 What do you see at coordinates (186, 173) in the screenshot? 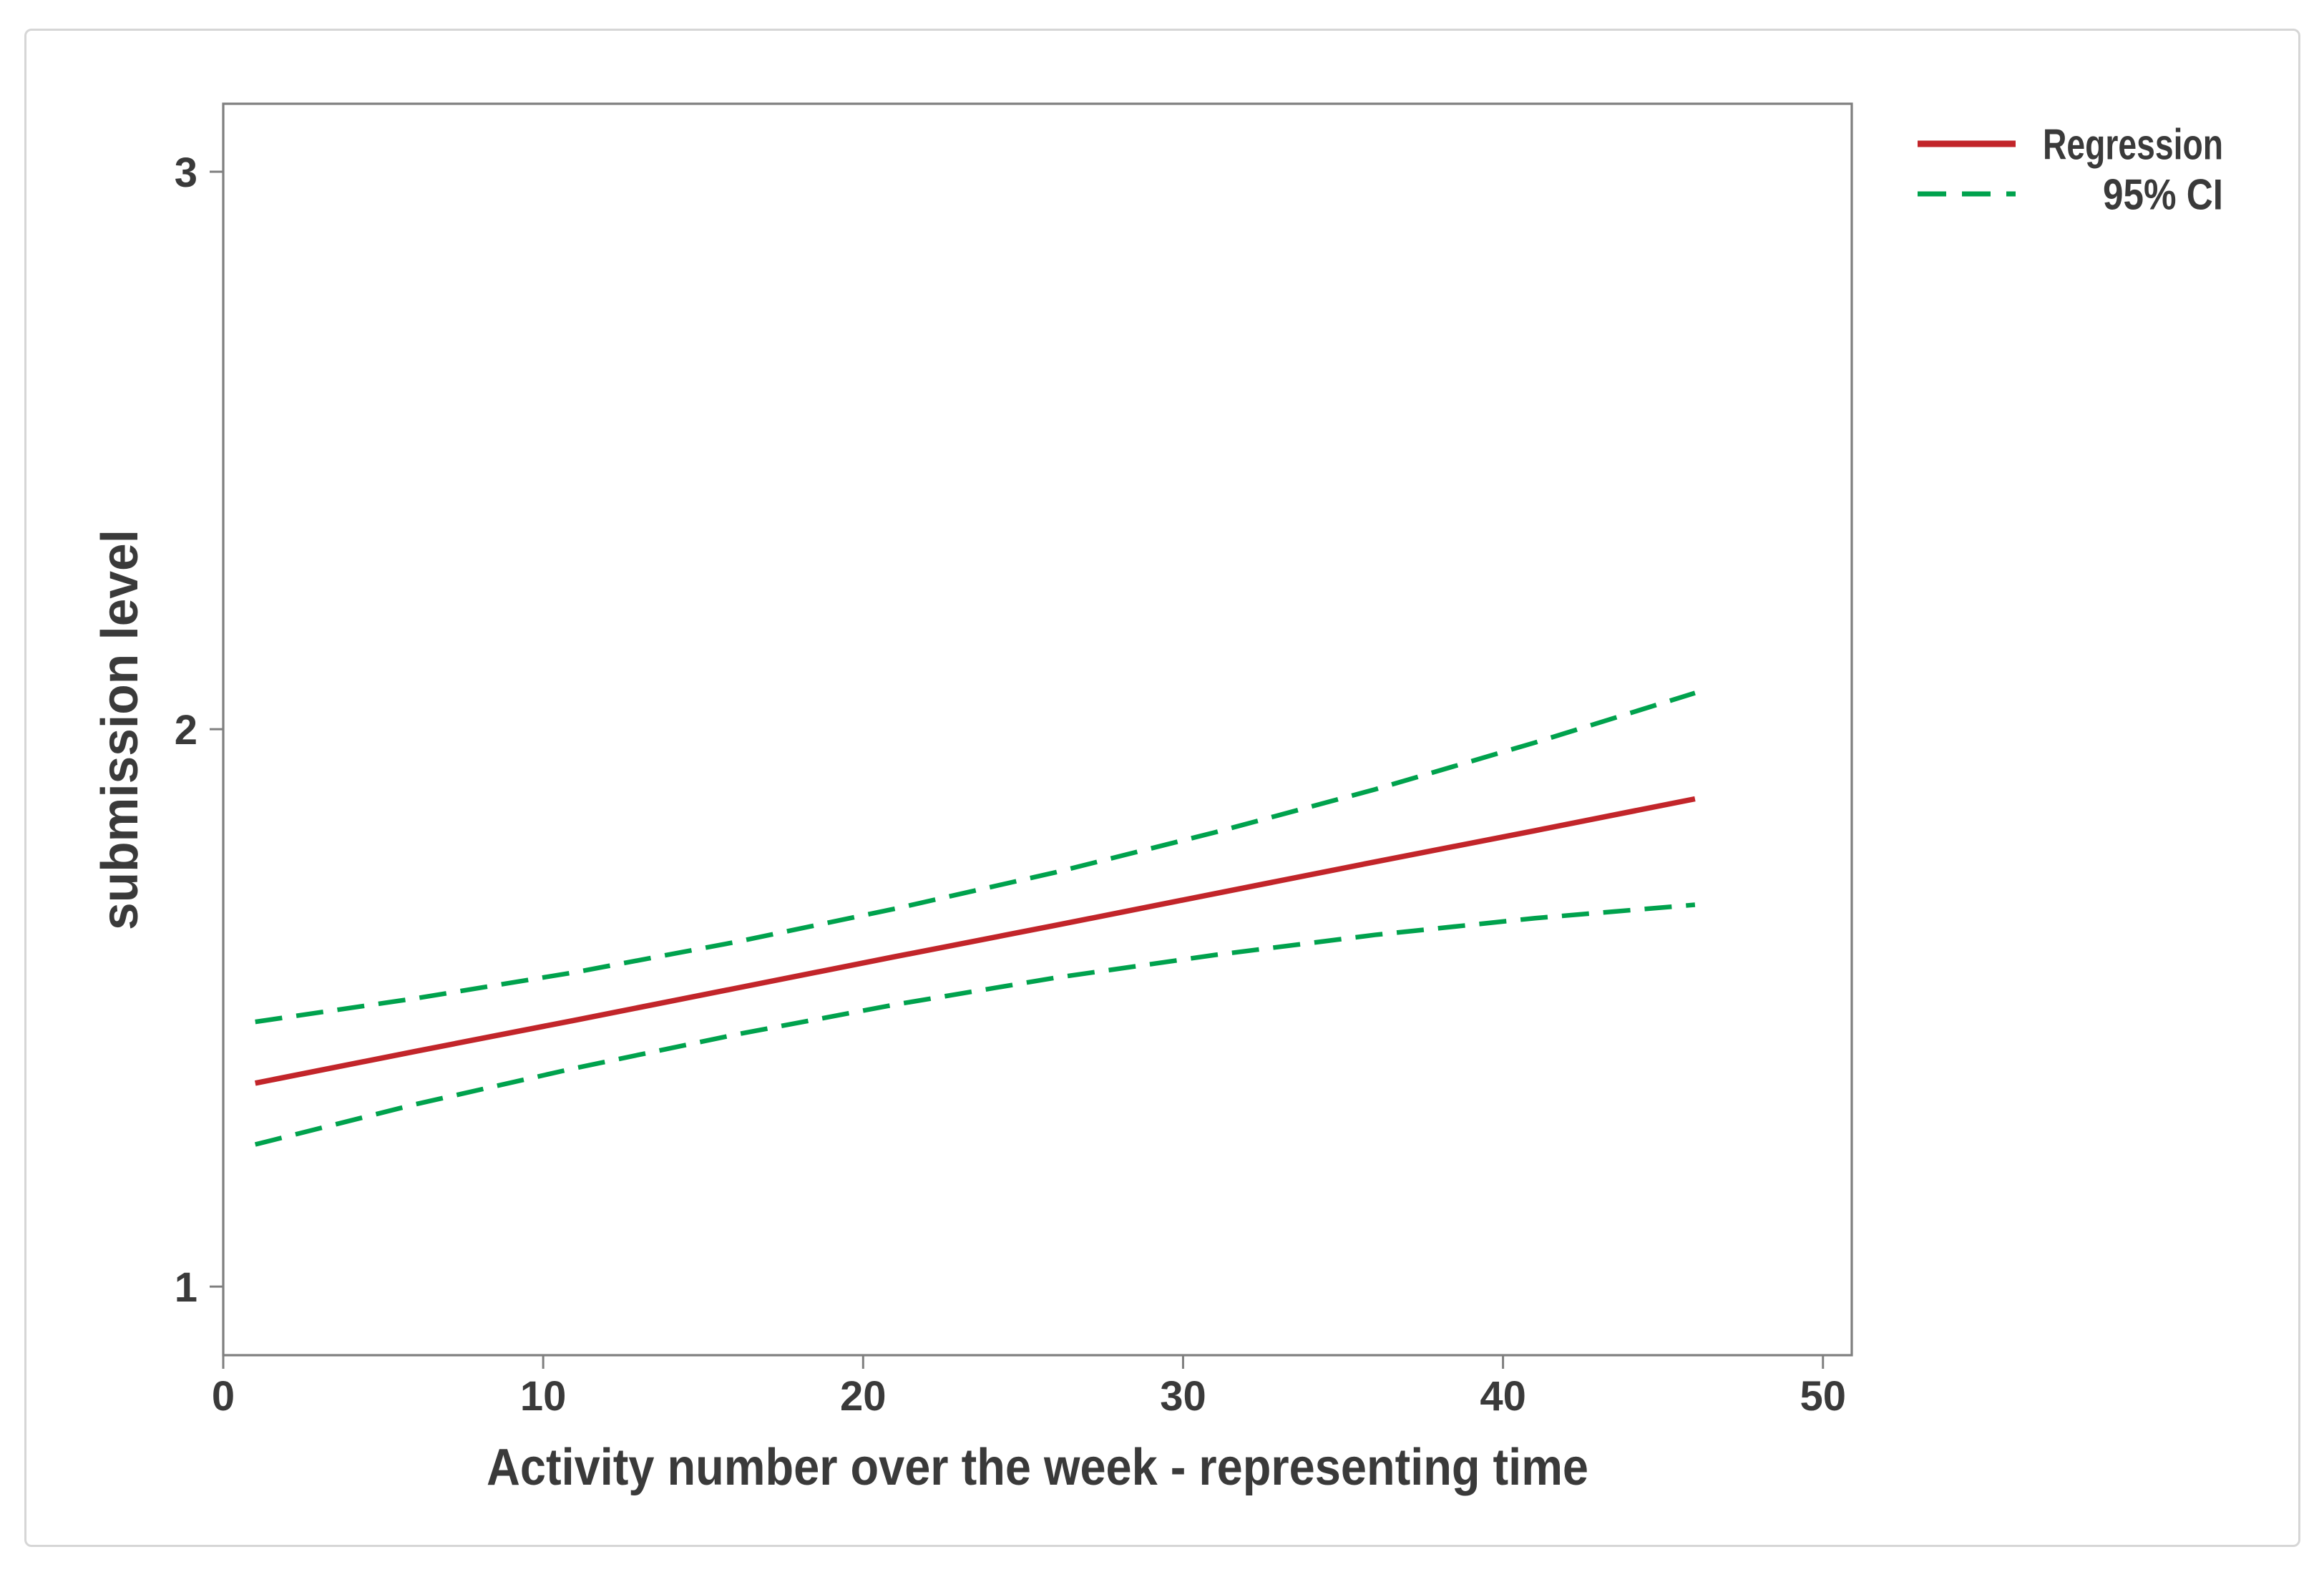
I see `y-tick-label: 3` at bounding box center [186, 173].